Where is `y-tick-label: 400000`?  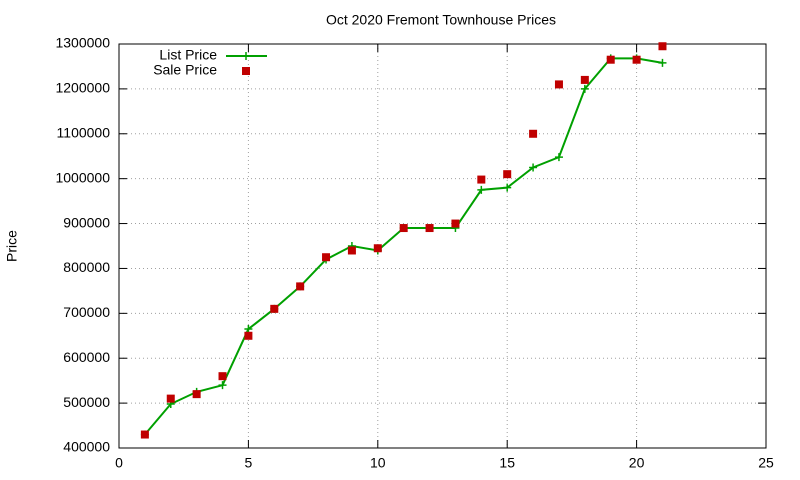
y-tick-label: 400000 is located at coordinates (86, 447).